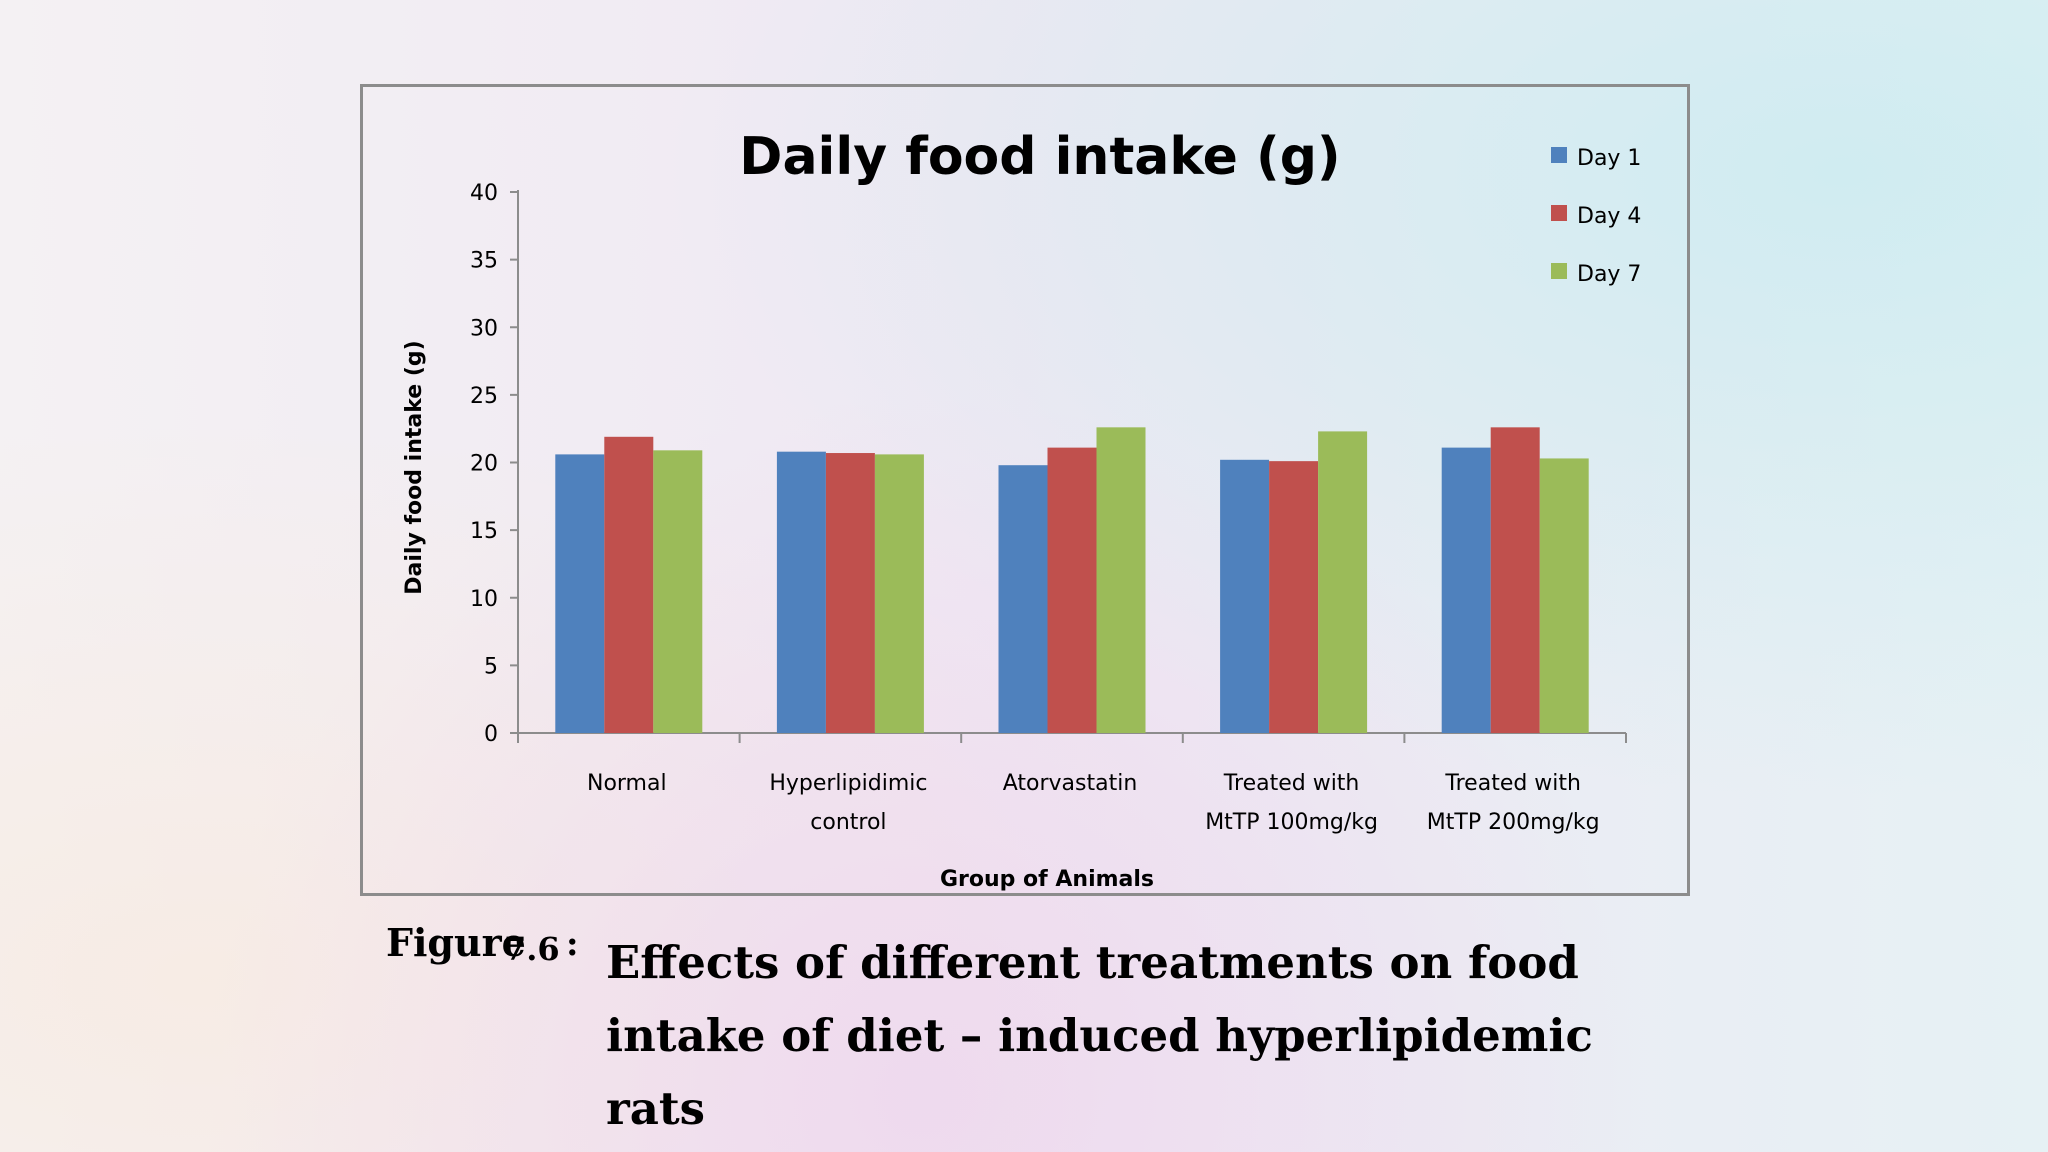 This screenshot has height=1152, width=2048. What do you see at coordinates (532, 949) in the screenshot?
I see `figure-caption-number: 7.6` at bounding box center [532, 949].